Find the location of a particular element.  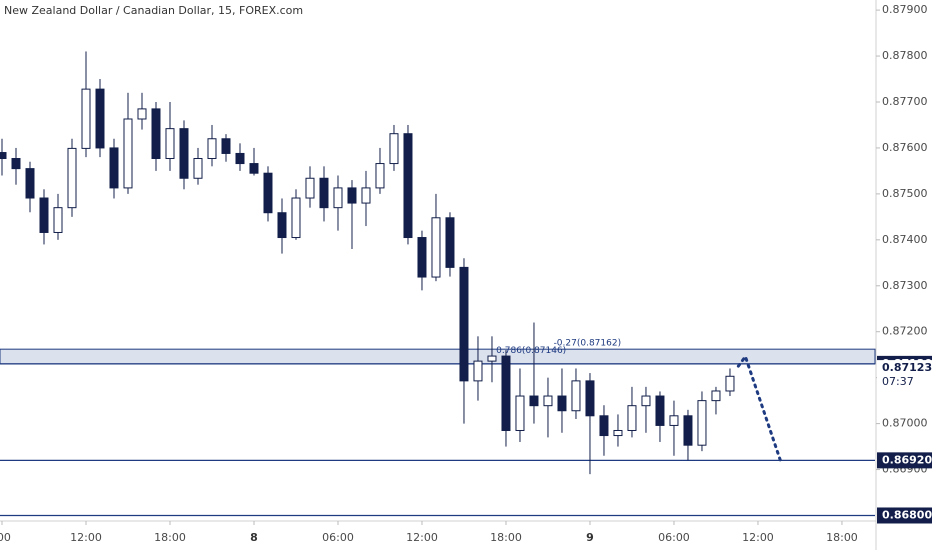

current-price-bg is located at coordinates (904, 375).